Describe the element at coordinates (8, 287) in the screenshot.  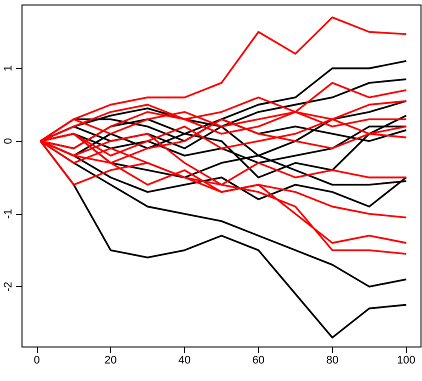
I see `y-tick-label: -2` at that location.